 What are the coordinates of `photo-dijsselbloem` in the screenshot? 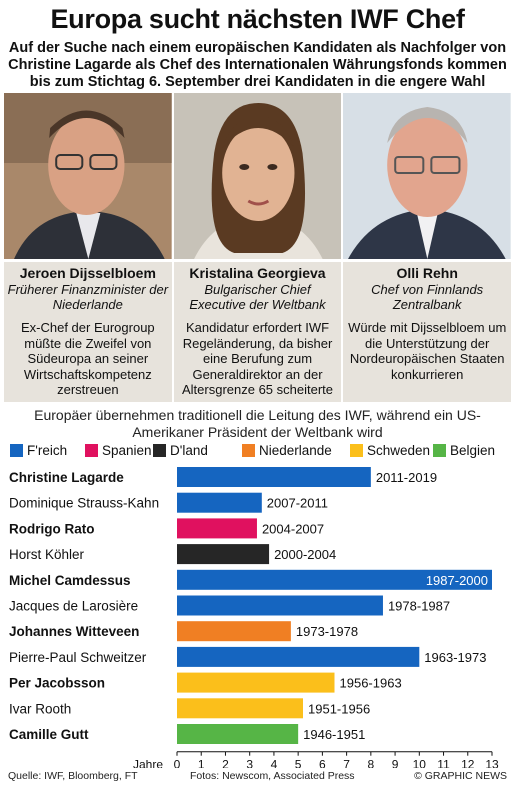 It's located at (88, 176).